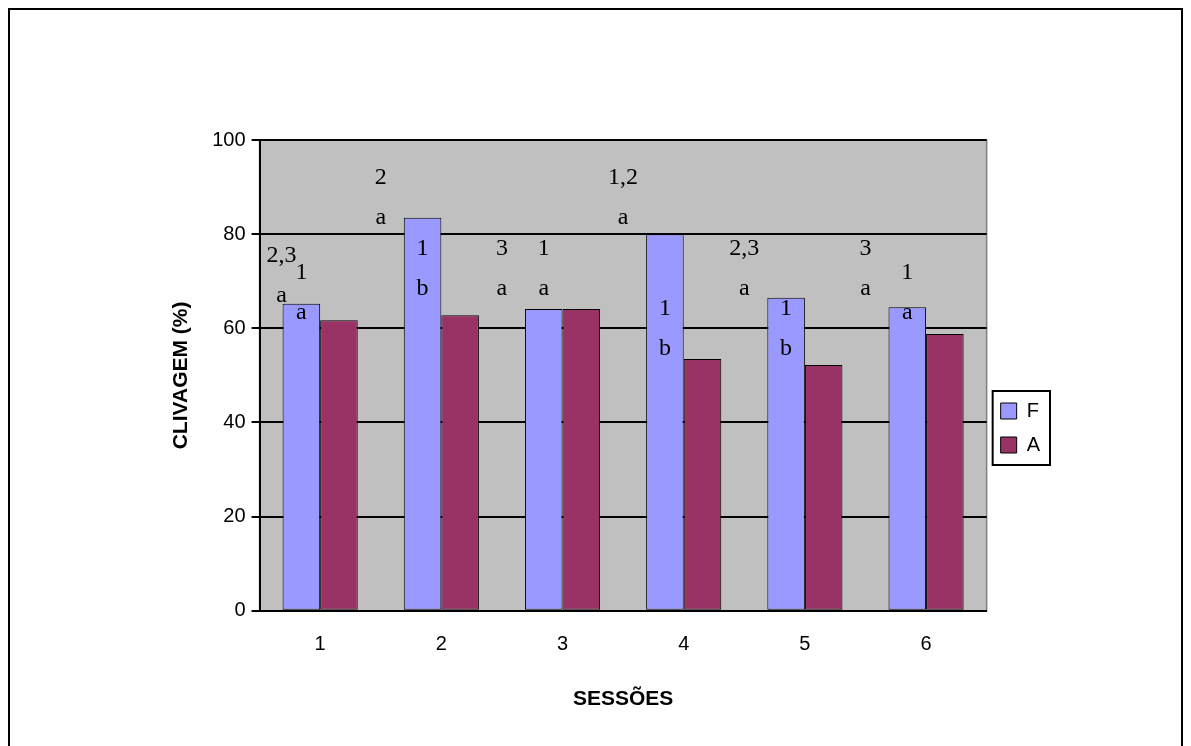  What do you see at coordinates (234, 326) in the screenshot?
I see `y-tick-label: 60` at bounding box center [234, 326].